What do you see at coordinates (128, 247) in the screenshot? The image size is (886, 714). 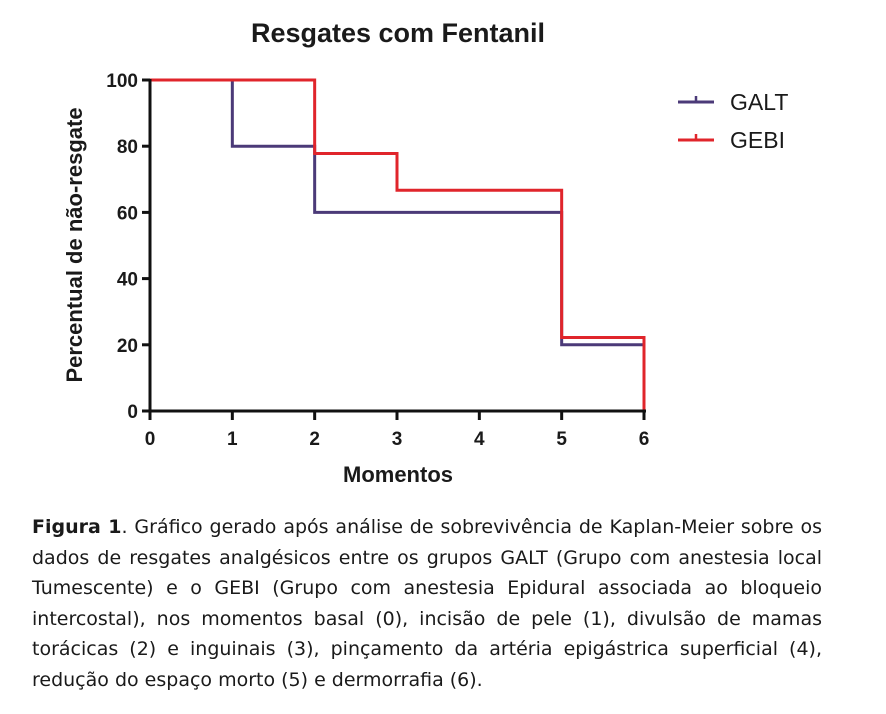 I see `y-axis-ticks: 0 20 40 60 80 100` at bounding box center [128, 247].